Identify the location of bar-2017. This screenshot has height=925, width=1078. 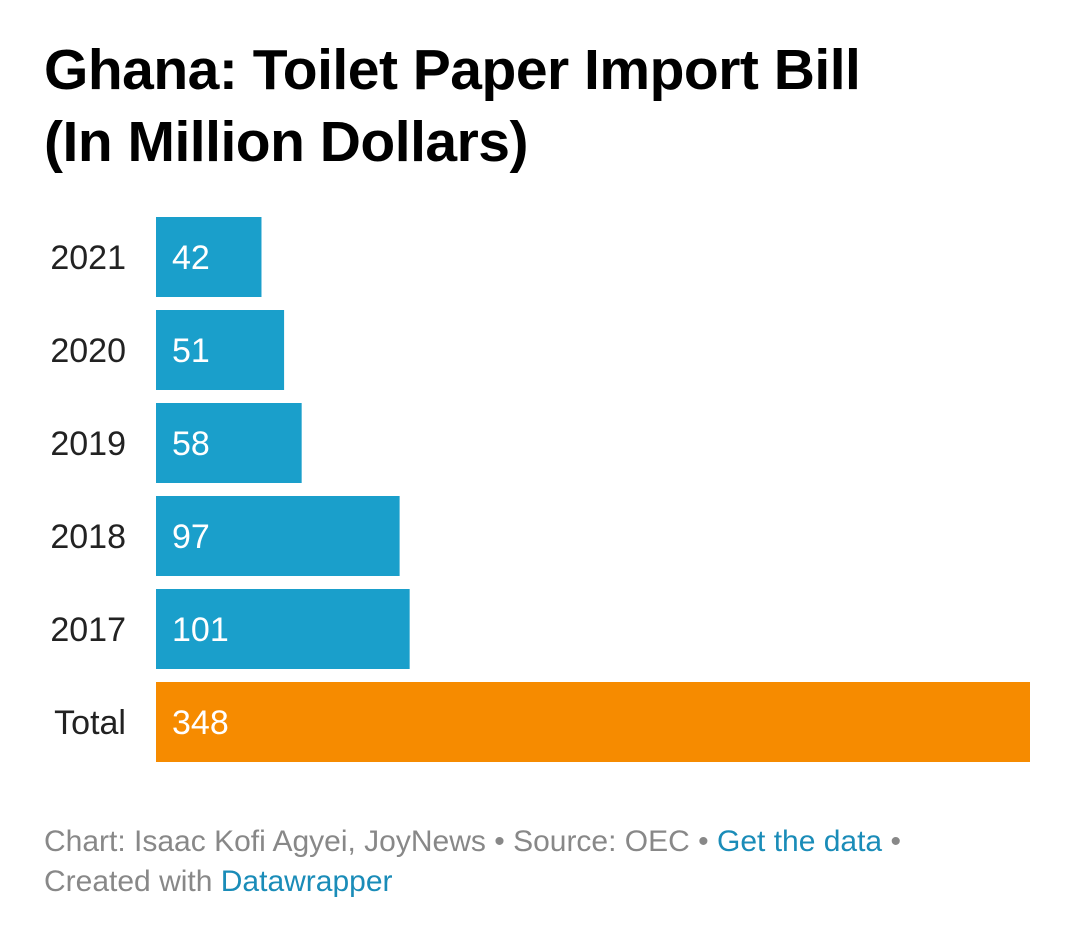
(283, 629).